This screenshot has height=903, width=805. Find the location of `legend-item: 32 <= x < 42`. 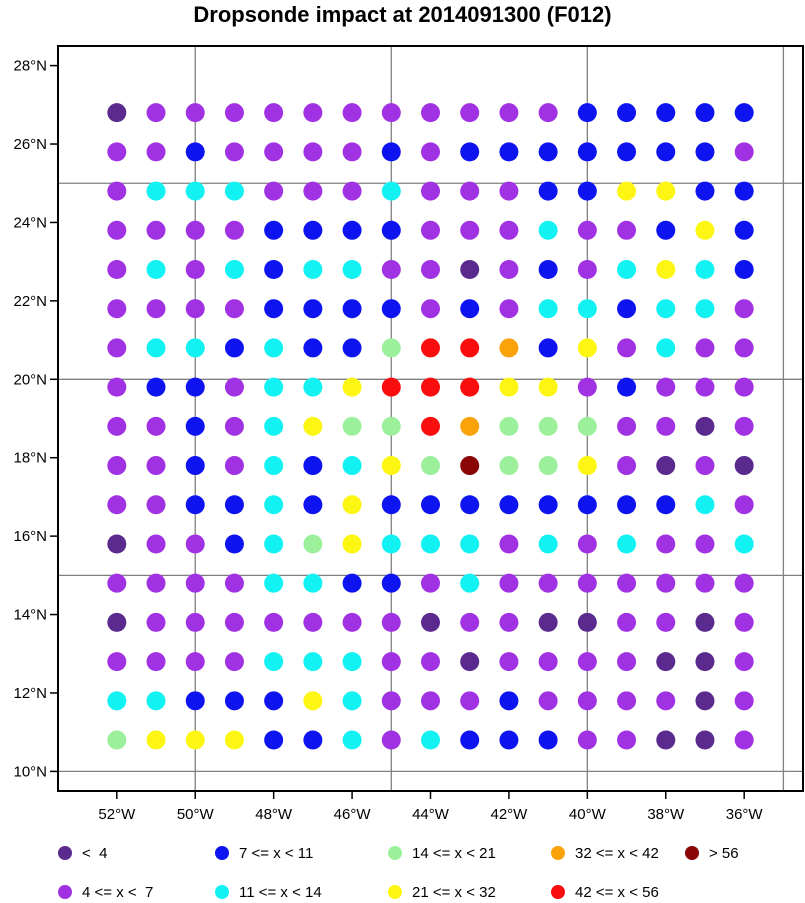

legend-item: 32 <= x < 42 is located at coordinates (605, 853).